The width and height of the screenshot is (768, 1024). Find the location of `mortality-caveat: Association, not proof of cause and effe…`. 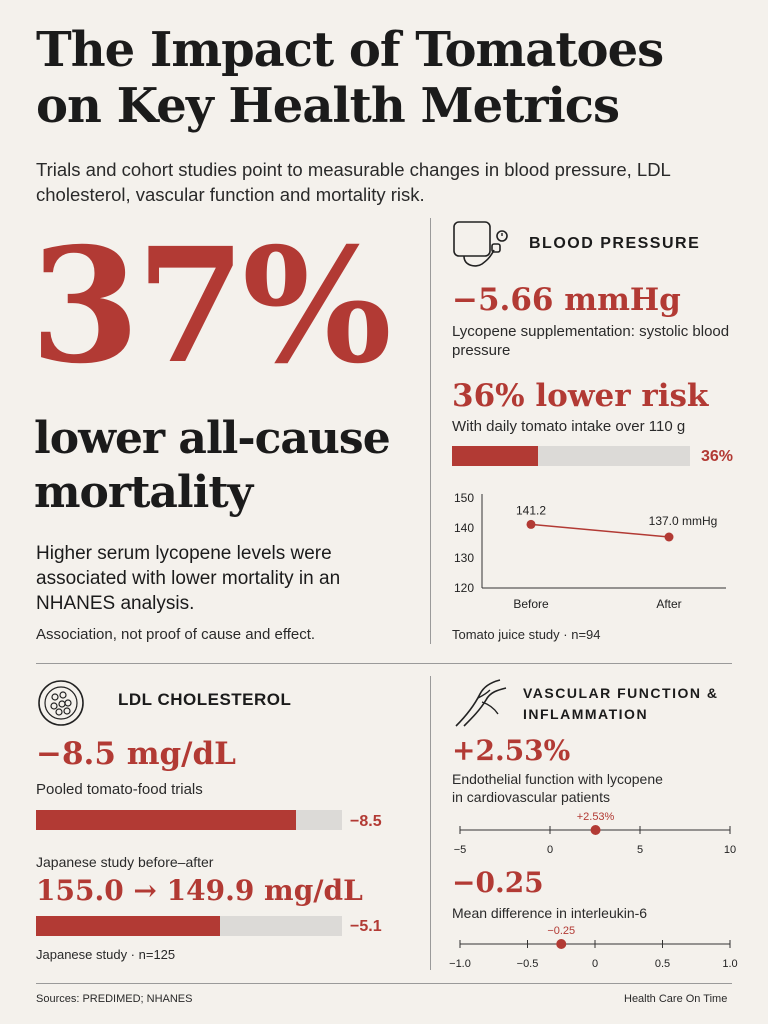

mortality-caveat: Association, not proof of cause and effe… is located at coordinates (176, 634).